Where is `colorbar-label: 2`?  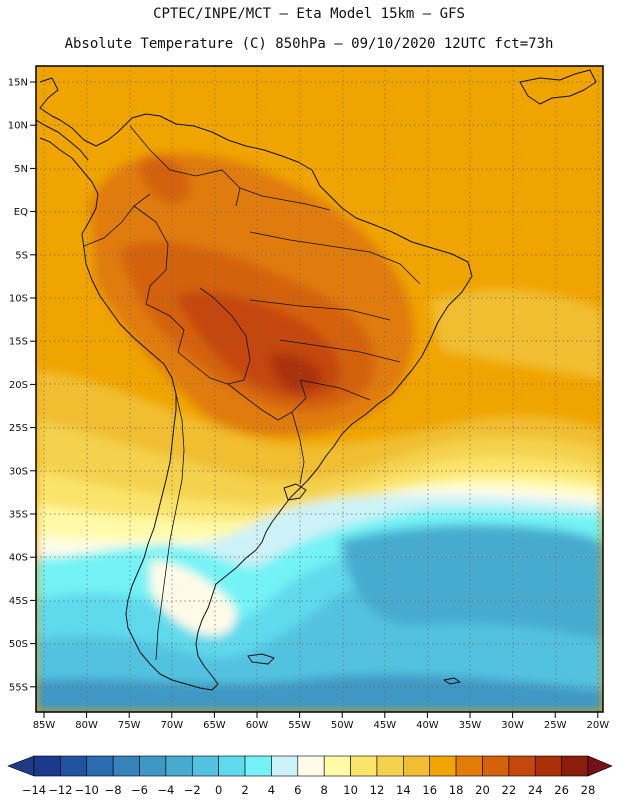
colorbar-label: 2 is located at coordinates (244, 790).